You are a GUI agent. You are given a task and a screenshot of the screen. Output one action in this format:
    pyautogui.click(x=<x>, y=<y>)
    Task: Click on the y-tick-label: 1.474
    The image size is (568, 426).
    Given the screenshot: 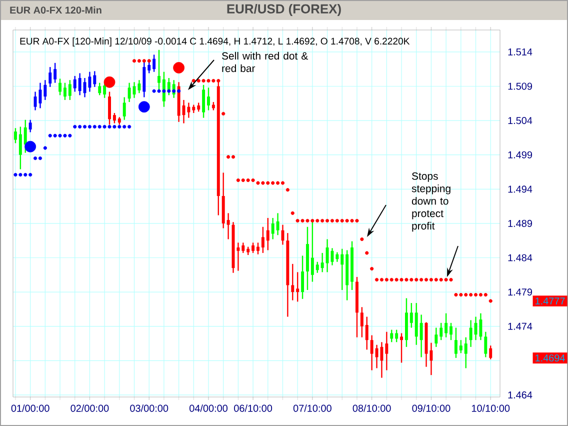 What is the action you would take?
    pyautogui.click(x=520, y=326)
    